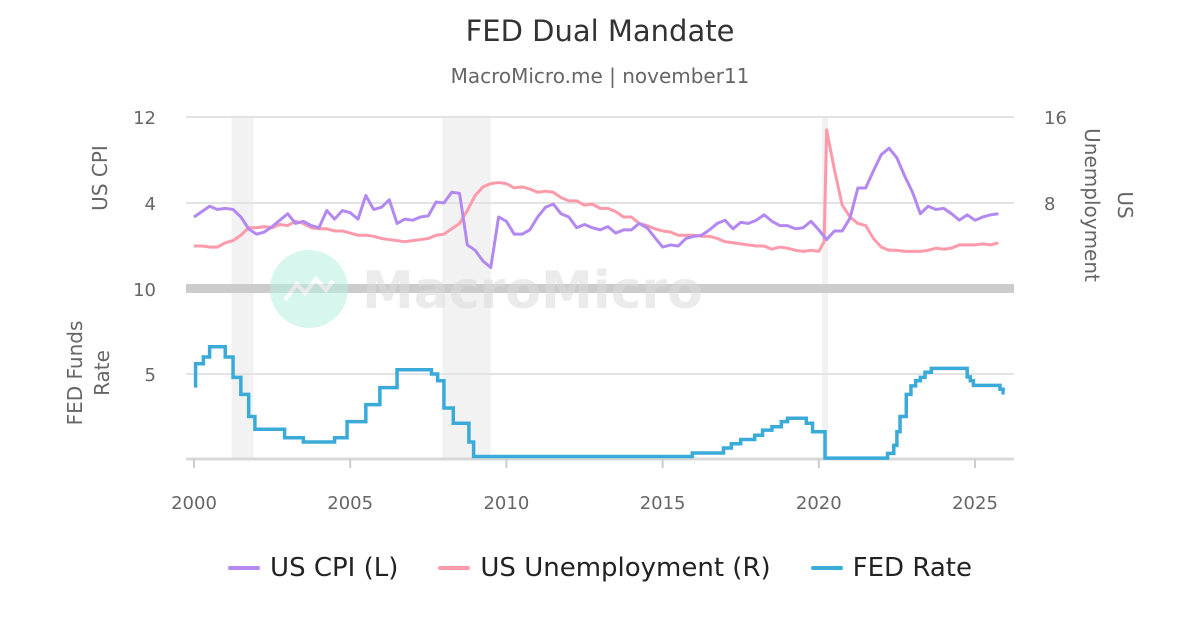  Describe the element at coordinates (826, 568) in the screenshot. I see `legend-swatch-fed` at that location.